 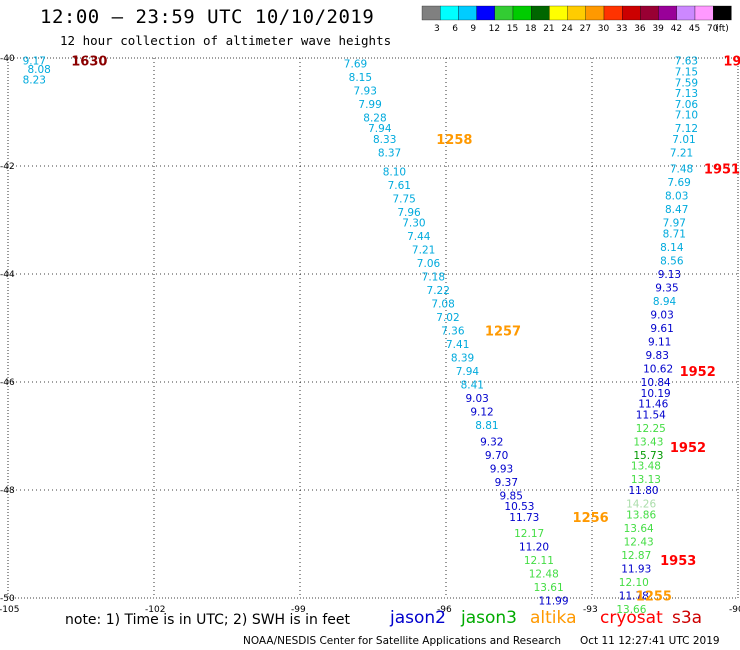 What do you see at coordinates (651, 415) in the screenshot?
I see `wave-height-label: 11.54` at bounding box center [651, 415].